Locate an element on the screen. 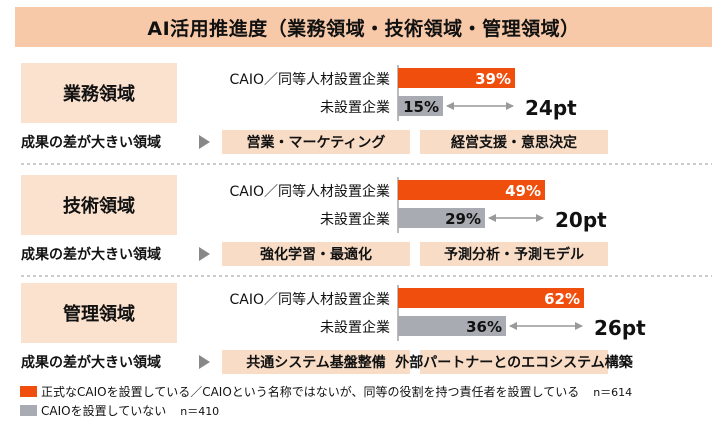  legend-item-none: CAIOを設置していない n＝410 is located at coordinates (119, 410).